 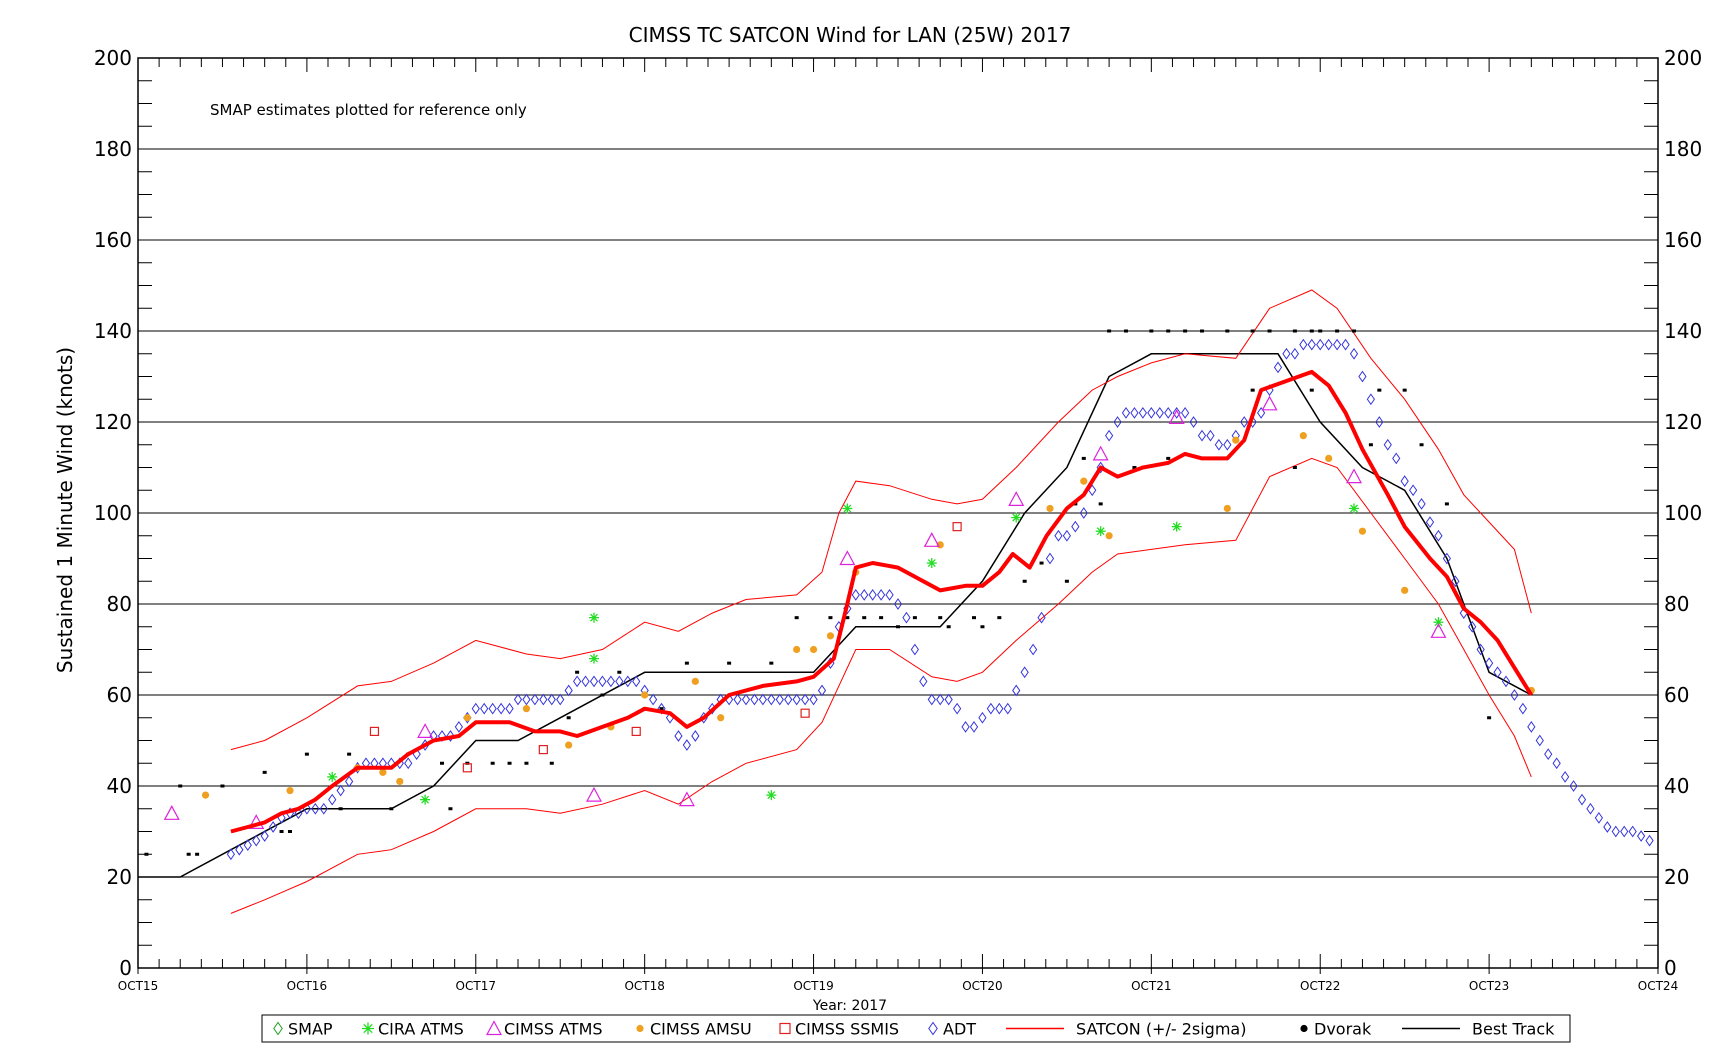 I want to click on y-tick-label-left: 100, so click(x=113, y=513).